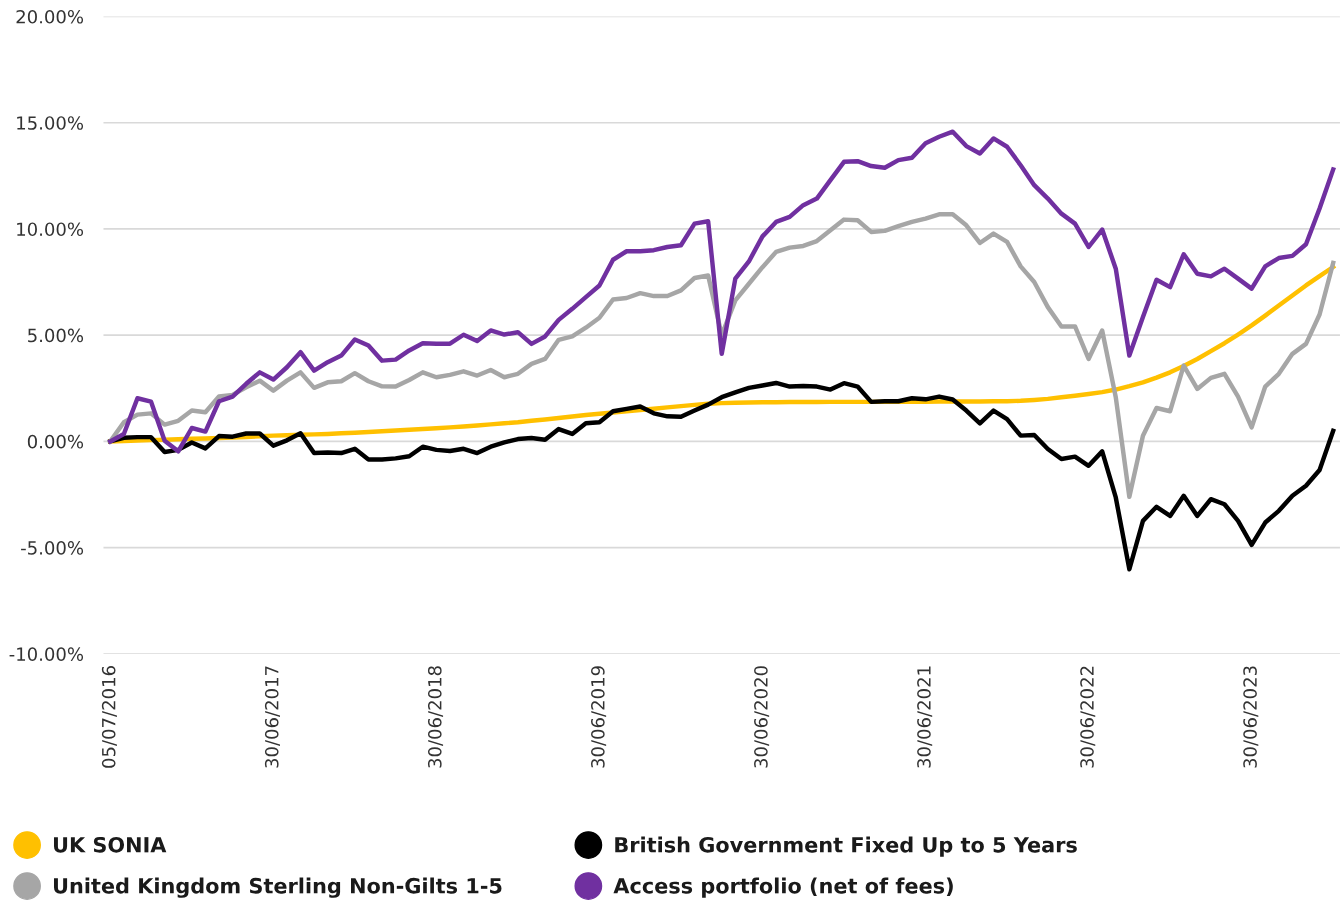  I want to click on x-tick-label: 05/07/2016, so click(109, 717).